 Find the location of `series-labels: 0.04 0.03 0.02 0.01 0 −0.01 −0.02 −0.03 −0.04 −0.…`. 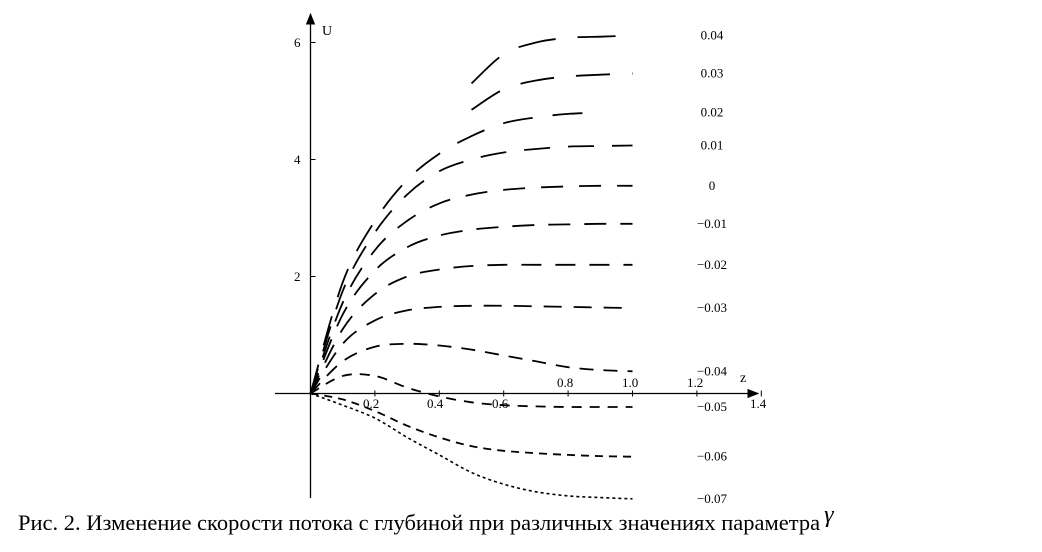

series-labels: 0.04 0.03 0.02 0.01 0 −0.01 −0.02 −0.03 −0.04 −0.… is located at coordinates (712, 267).